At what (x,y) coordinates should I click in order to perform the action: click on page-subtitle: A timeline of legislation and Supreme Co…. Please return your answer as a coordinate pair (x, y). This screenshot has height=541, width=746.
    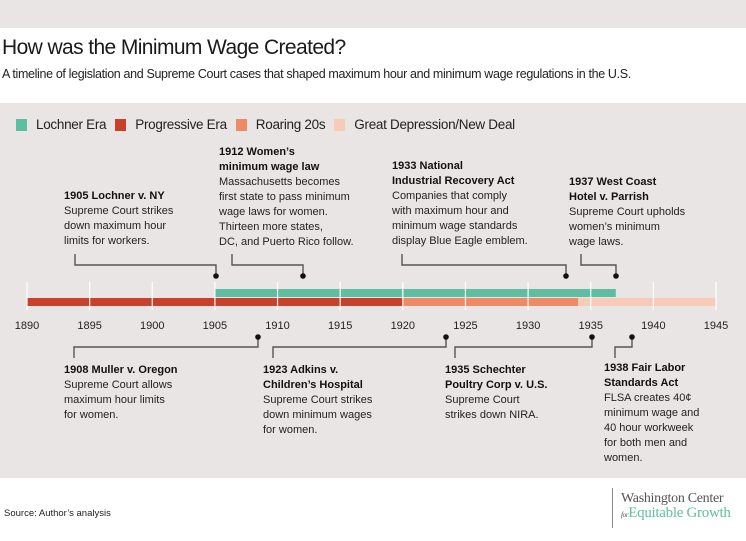
    Looking at the image, I should click on (316, 74).